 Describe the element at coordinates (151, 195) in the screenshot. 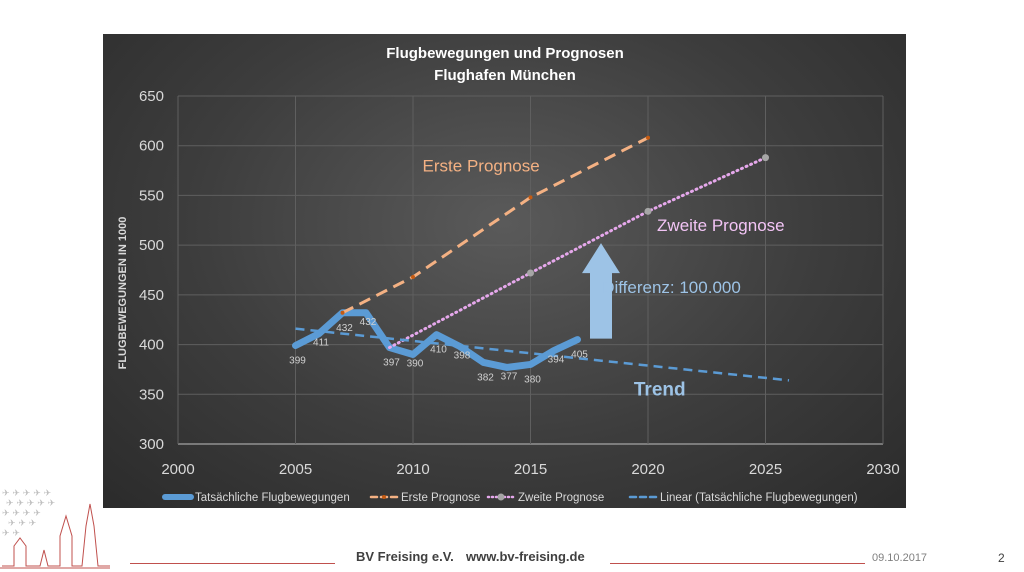

I see `y-tick-label: 550` at that location.